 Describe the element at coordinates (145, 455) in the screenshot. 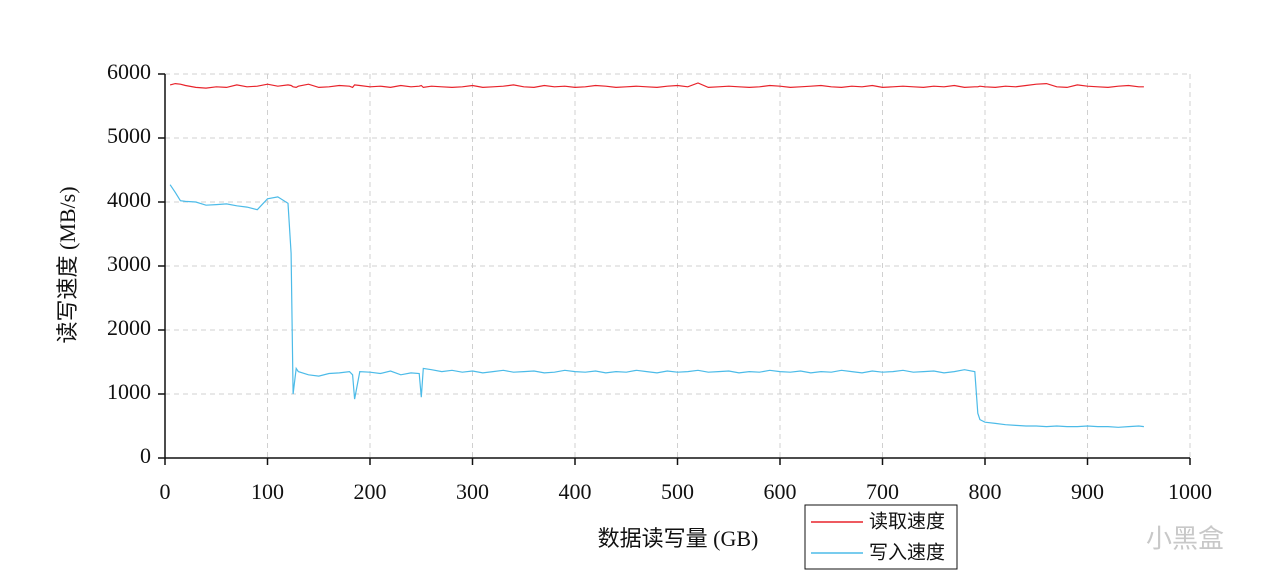

I see `y-tick-label: 0` at that location.